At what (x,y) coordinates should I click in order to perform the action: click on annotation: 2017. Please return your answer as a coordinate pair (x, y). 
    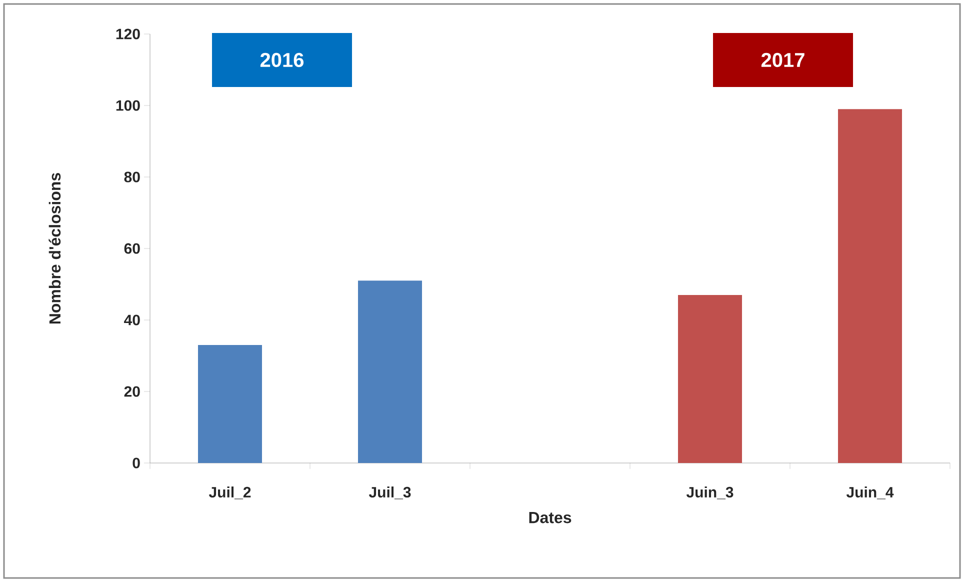
    Looking at the image, I should click on (782, 60).